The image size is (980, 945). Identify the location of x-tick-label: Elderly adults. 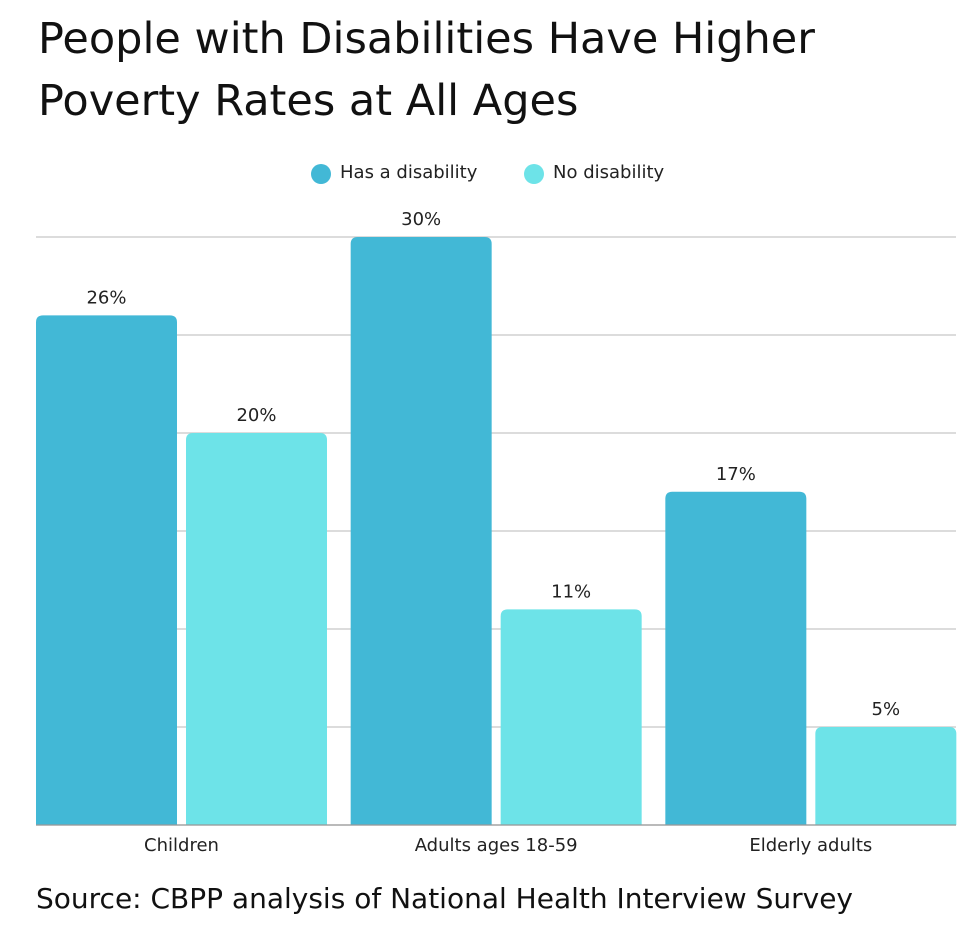
(810, 845).